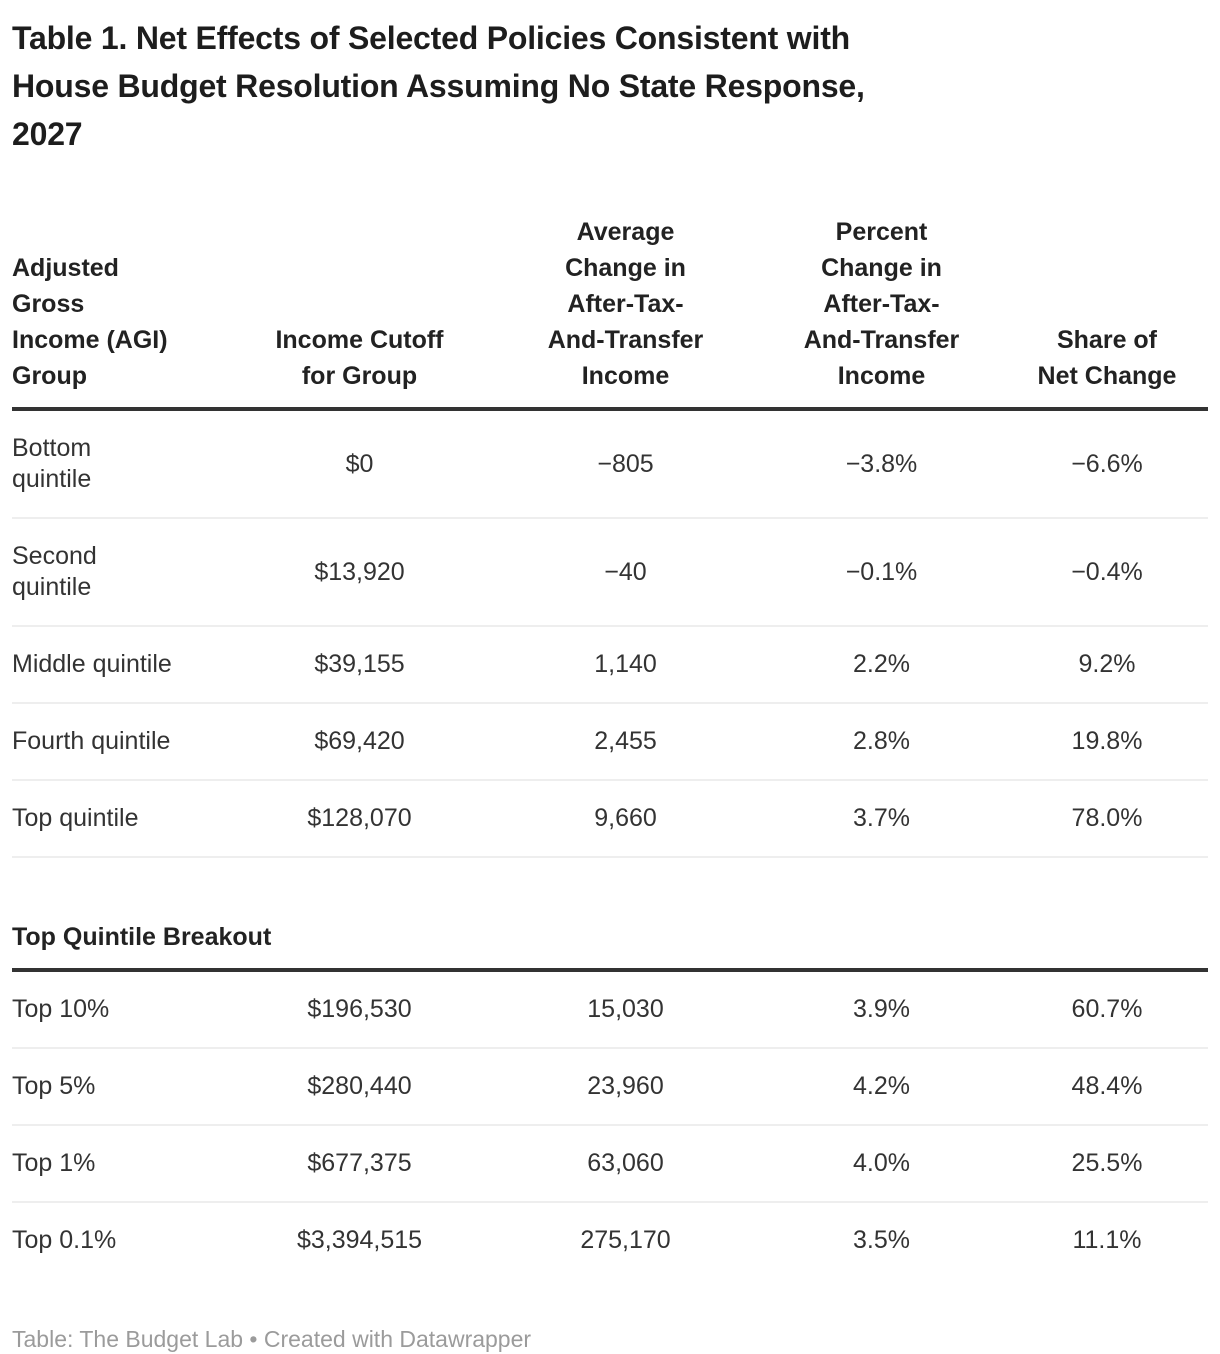  I want to click on cell-group: Top 5%, so click(118, 1087).